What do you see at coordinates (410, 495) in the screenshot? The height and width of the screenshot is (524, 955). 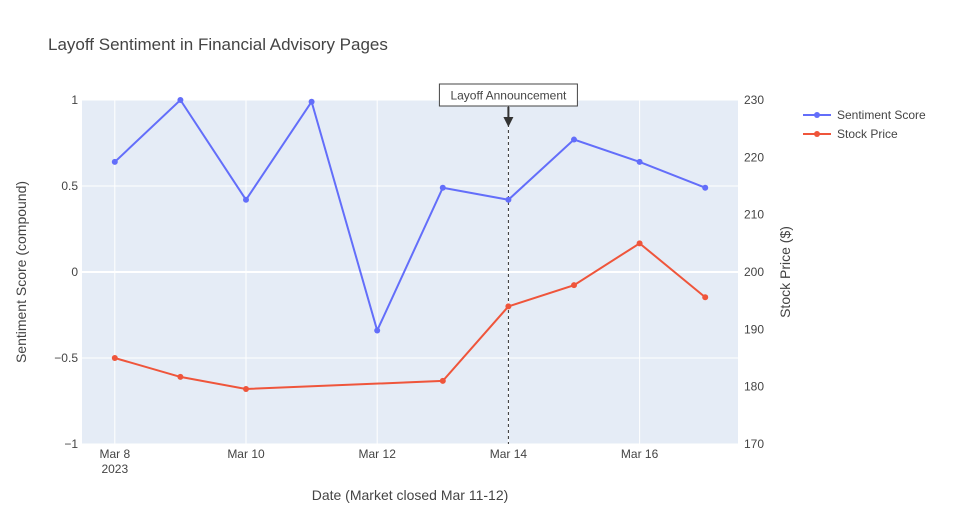 I see `x-axis-title: Date (Market closed Mar 11-12)` at bounding box center [410, 495].